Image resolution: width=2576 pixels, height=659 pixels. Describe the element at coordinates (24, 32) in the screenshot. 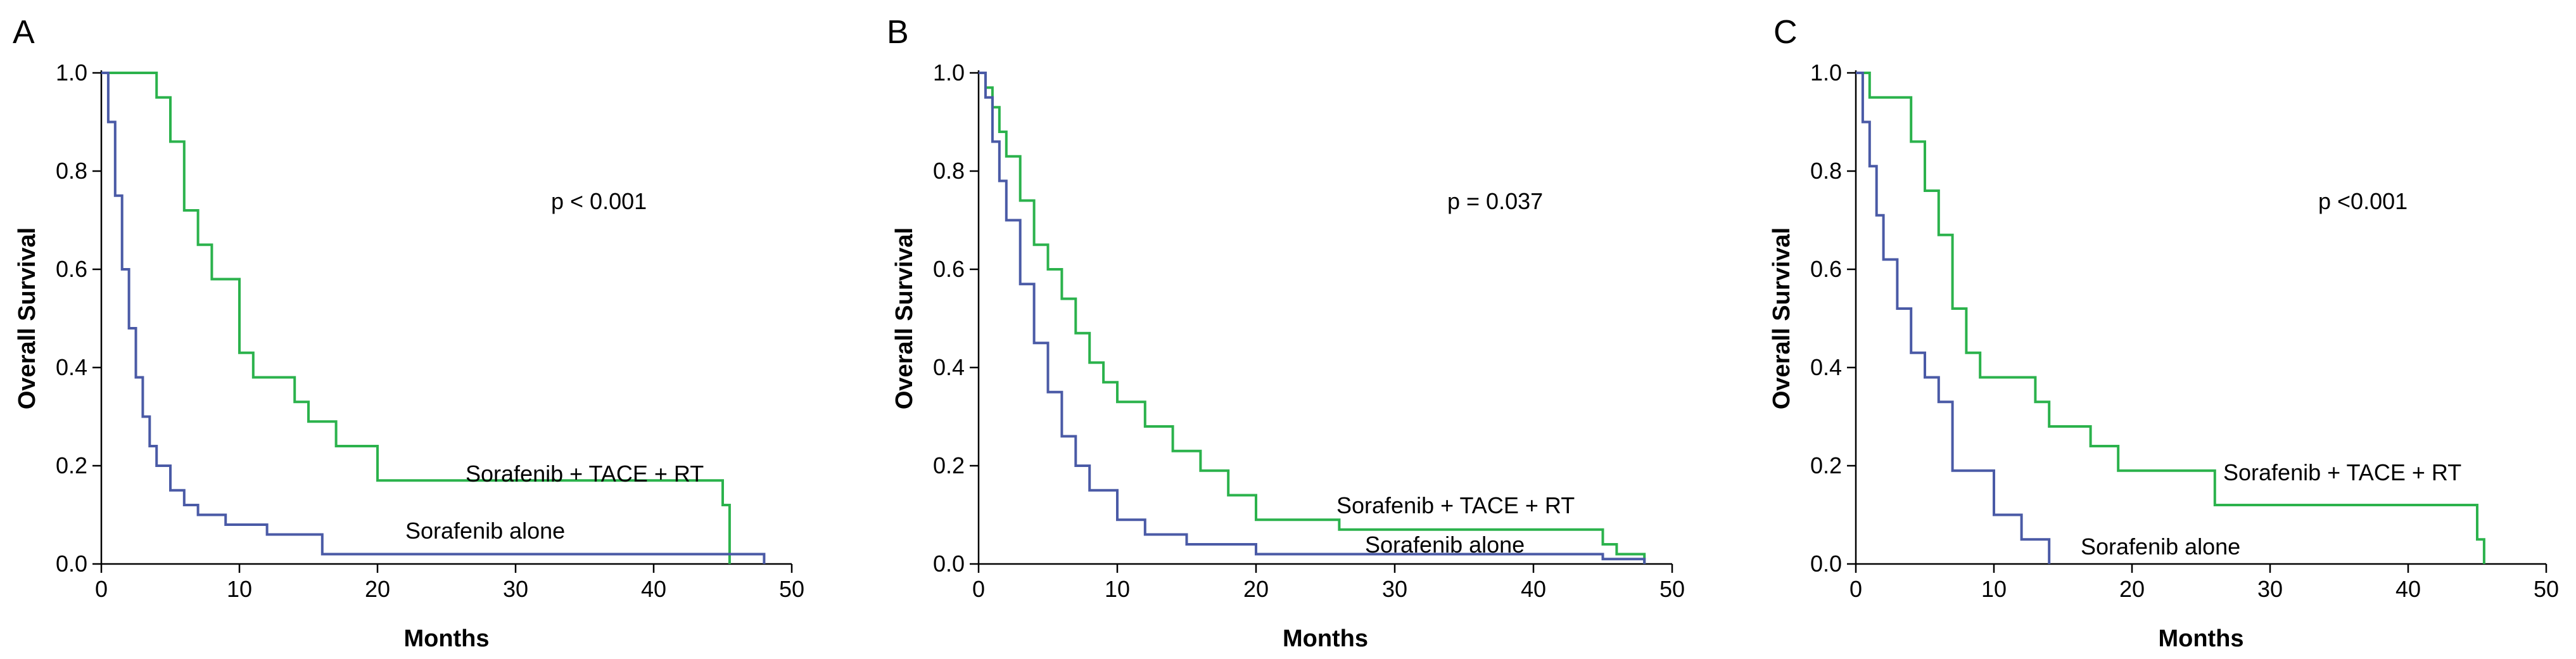

I see `panel-label: A` at that location.